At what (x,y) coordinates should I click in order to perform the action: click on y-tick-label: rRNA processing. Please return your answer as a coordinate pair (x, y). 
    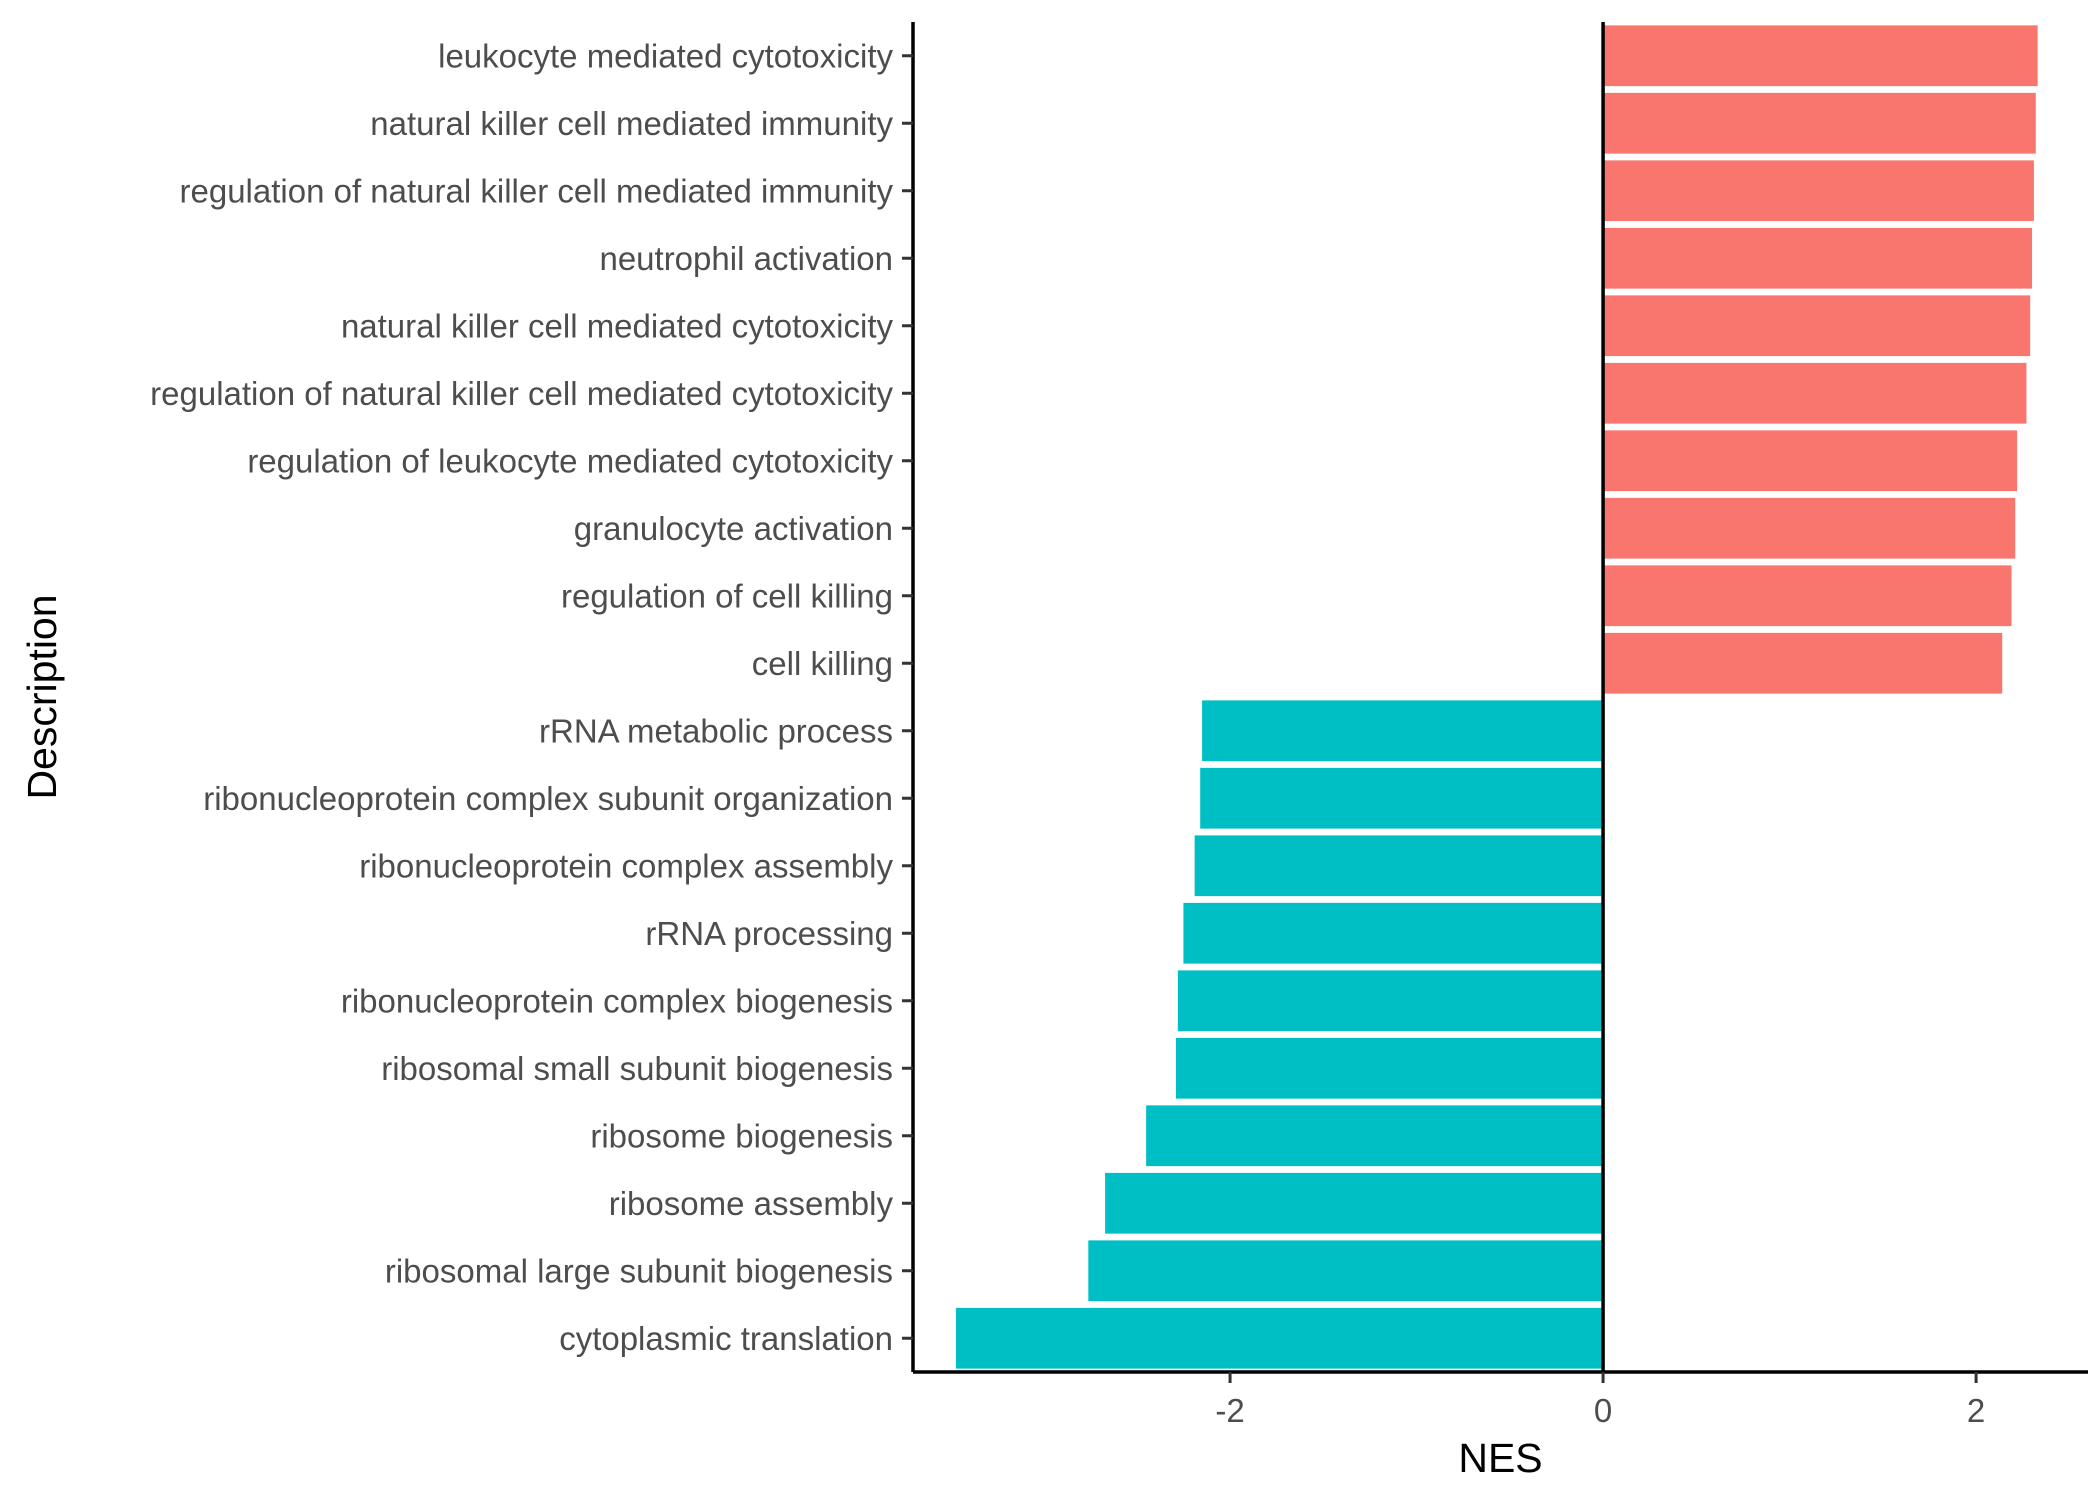
    Looking at the image, I should click on (769, 933).